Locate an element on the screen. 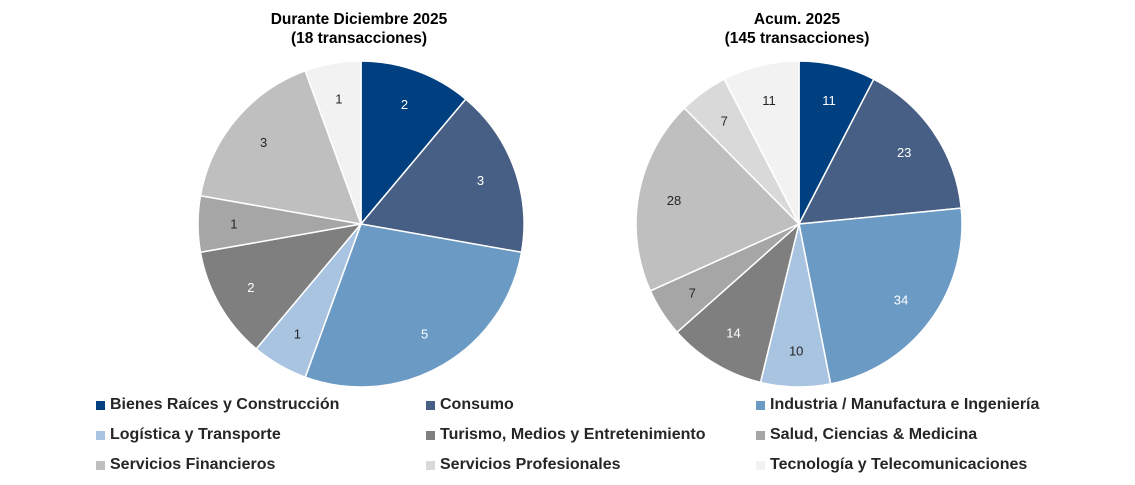 This screenshot has height=485, width=1135. legend-label: Bienes Raíces y Construcción is located at coordinates (225, 404).